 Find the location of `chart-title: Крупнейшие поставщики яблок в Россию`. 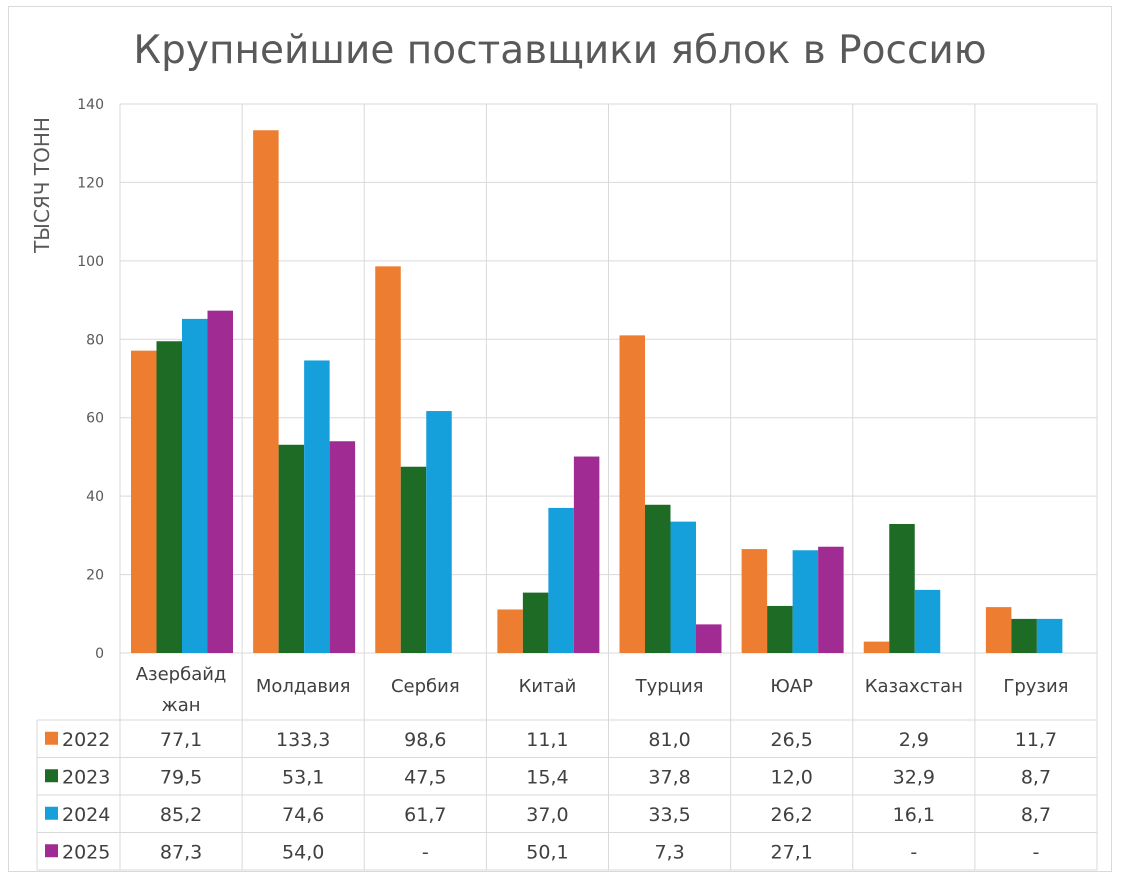

chart-title: Крупнейшие поставщики яблок в Россию is located at coordinates (559, 50).